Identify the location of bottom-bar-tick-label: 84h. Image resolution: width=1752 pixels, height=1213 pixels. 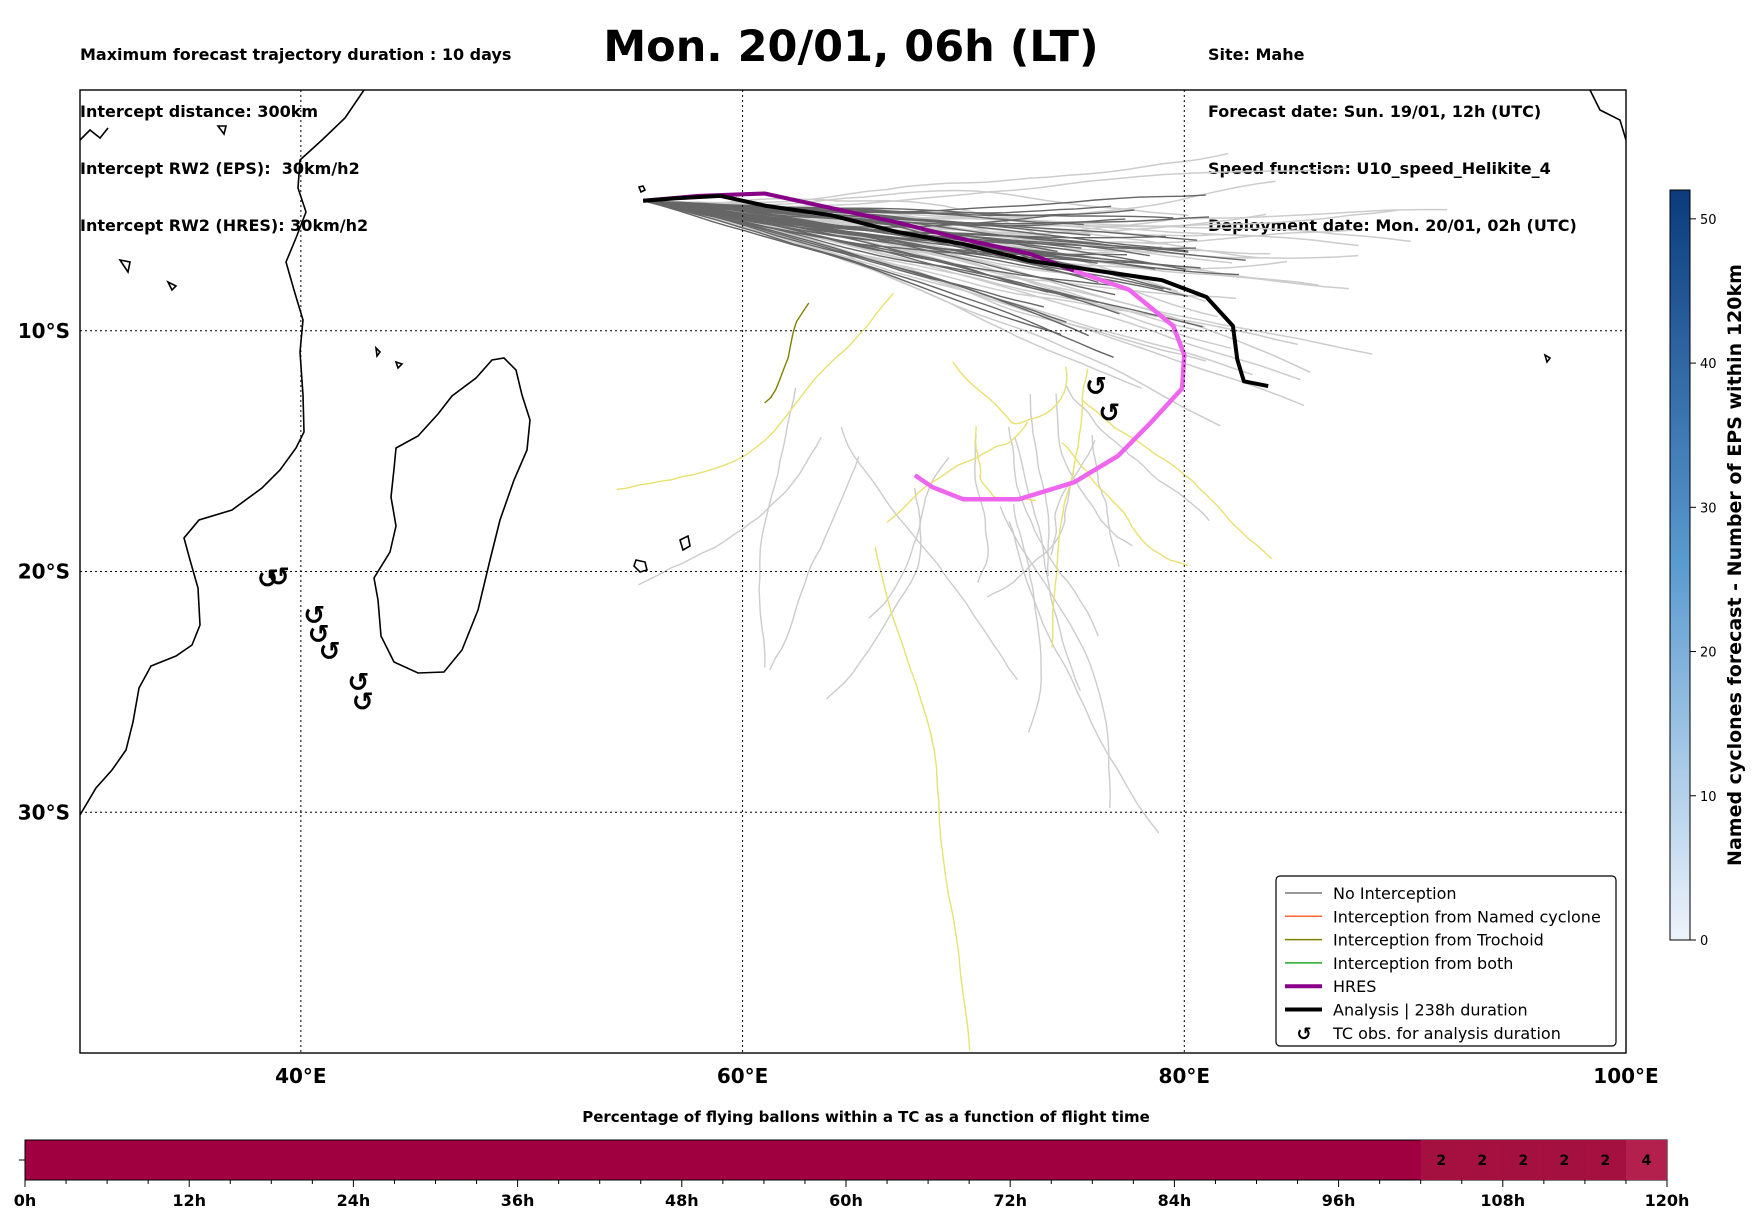
(1175, 1200).